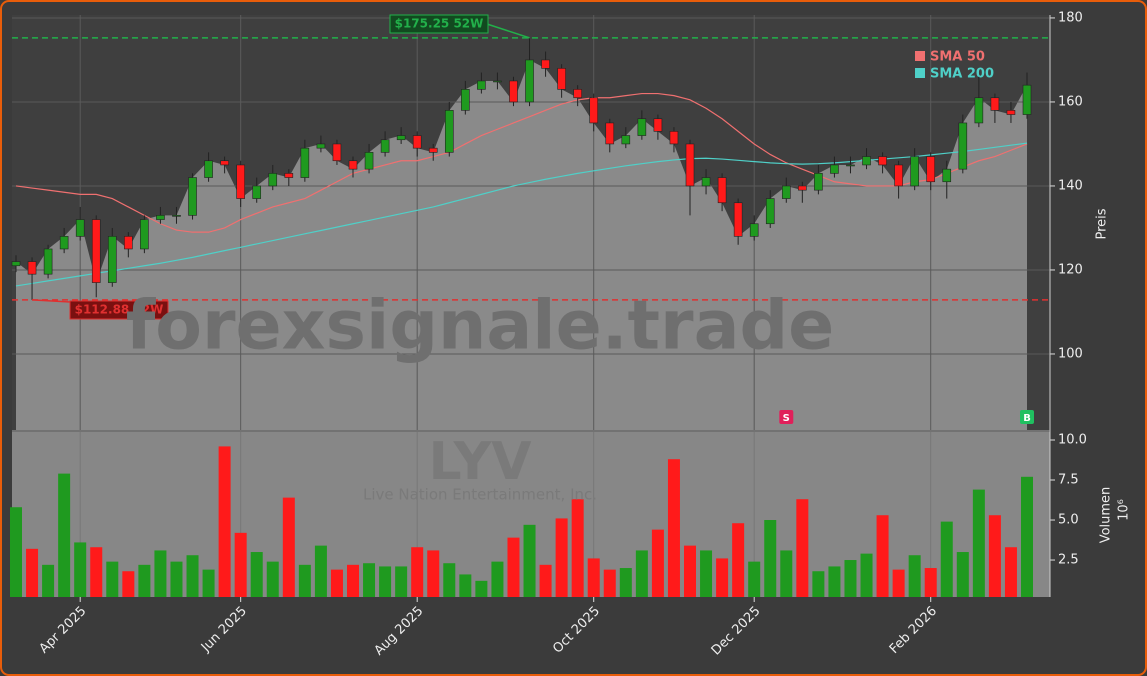  Describe the element at coordinates (1106, 515) in the screenshot. I see `volume-axis-label: Volumen` at that location.